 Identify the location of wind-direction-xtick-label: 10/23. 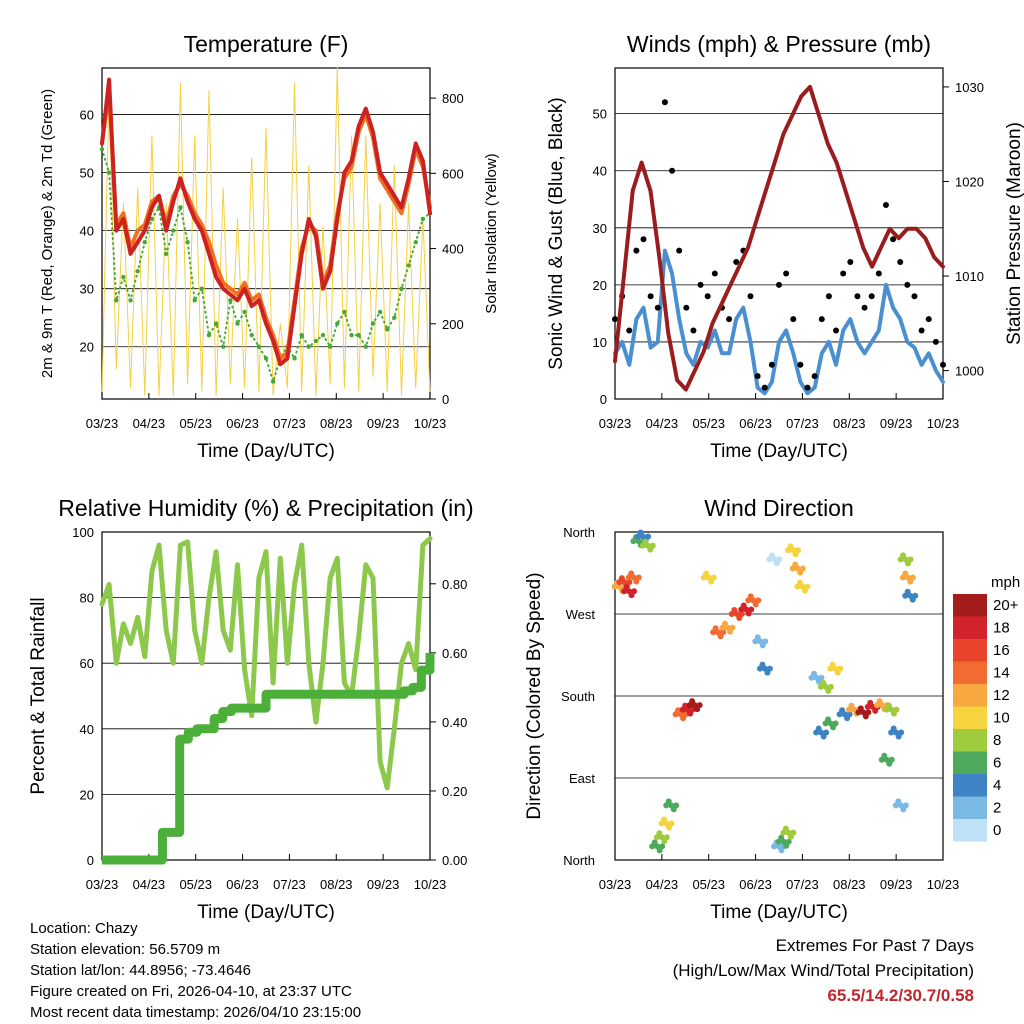
(943, 884).